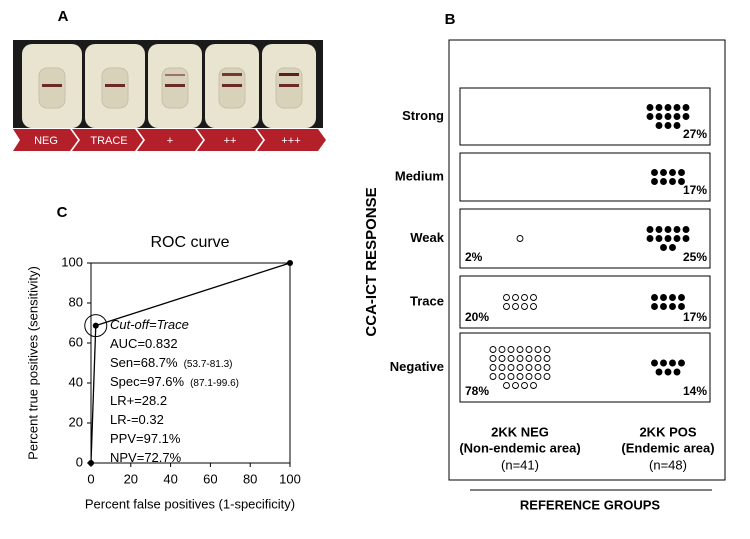 Image resolution: width=750 pixels, height=539 pixels. I want to click on y-tick-label: 20, so click(76, 421).